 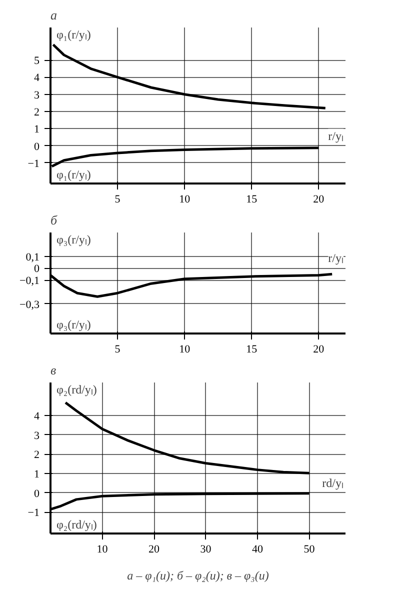 I want to click on y-tick-label: 5, so click(x=37, y=61).